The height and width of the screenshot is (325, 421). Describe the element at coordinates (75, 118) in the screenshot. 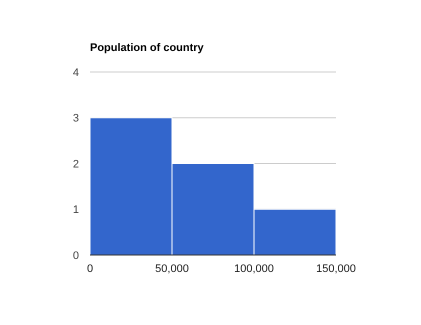

I see `y-tick-label: 3` at that location.